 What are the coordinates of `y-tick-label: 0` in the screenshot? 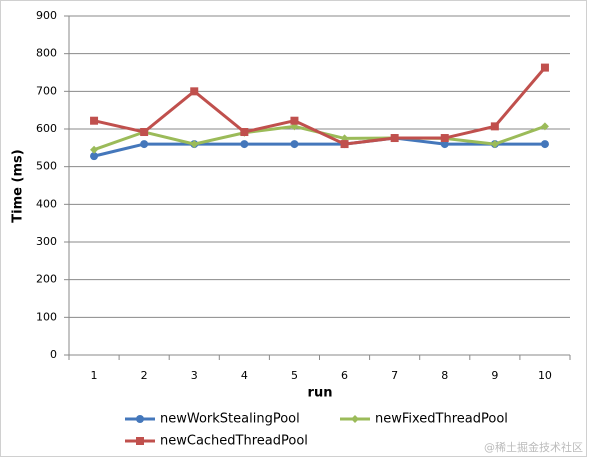 It's located at (53, 354).